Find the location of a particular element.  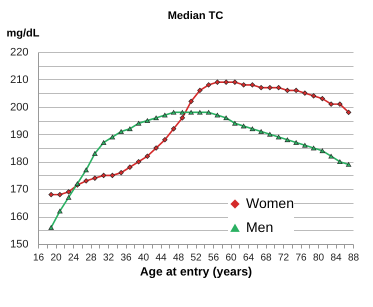

x-tick-label: 72 is located at coordinates (284, 258).